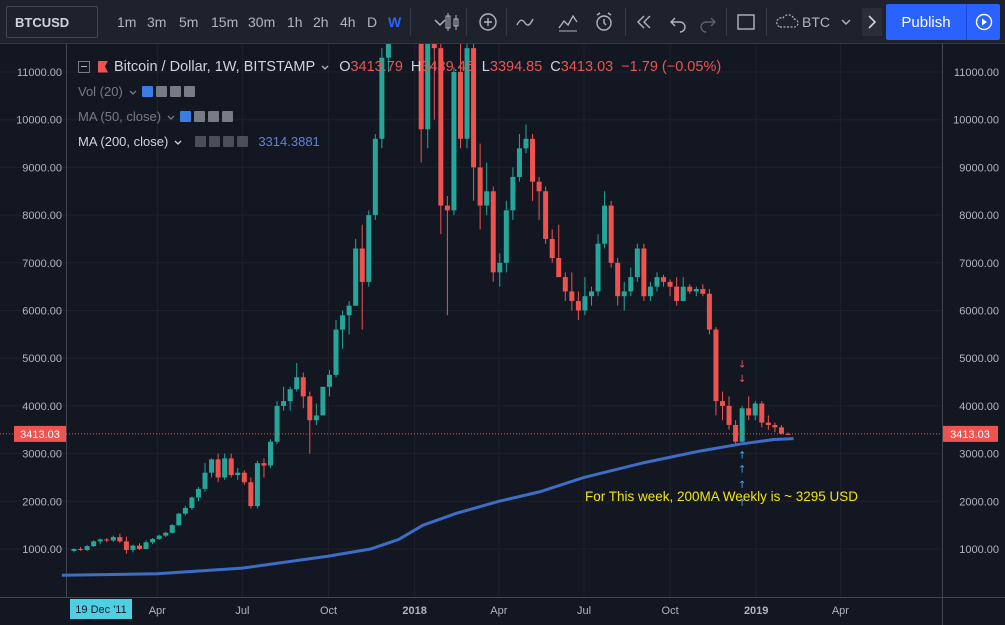 The height and width of the screenshot is (625, 1005). I want to click on publish-button: Publish, so click(926, 22).